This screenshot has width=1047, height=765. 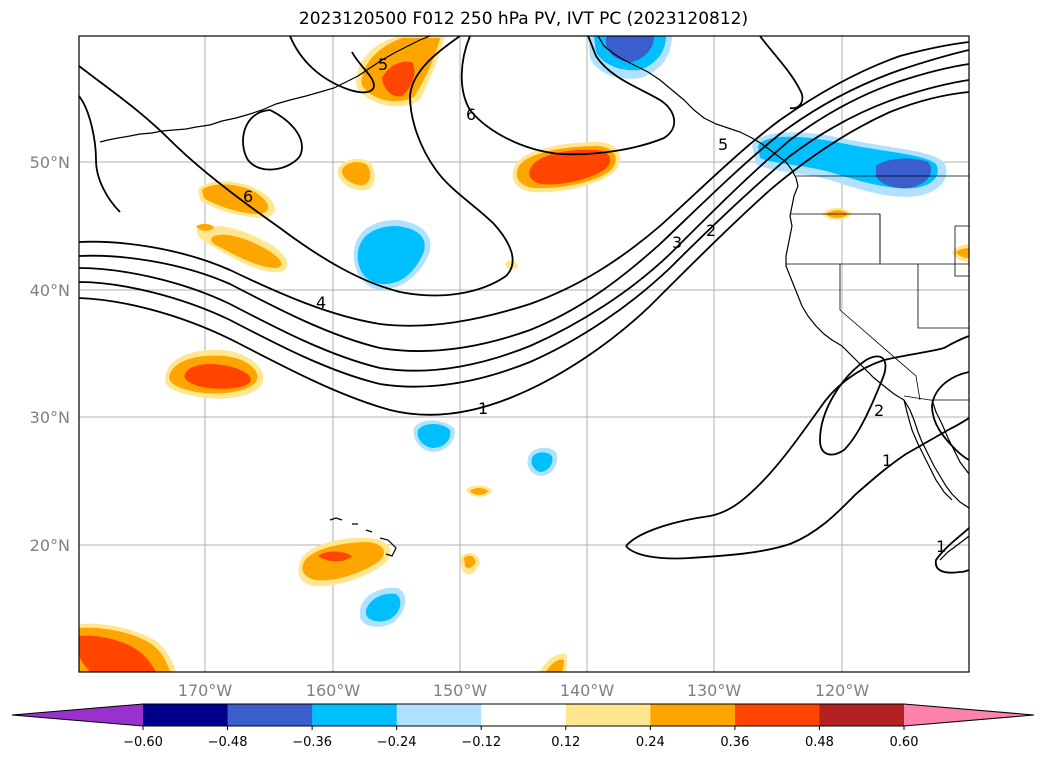 I want to click on mexico-border, so click(x=936, y=398).